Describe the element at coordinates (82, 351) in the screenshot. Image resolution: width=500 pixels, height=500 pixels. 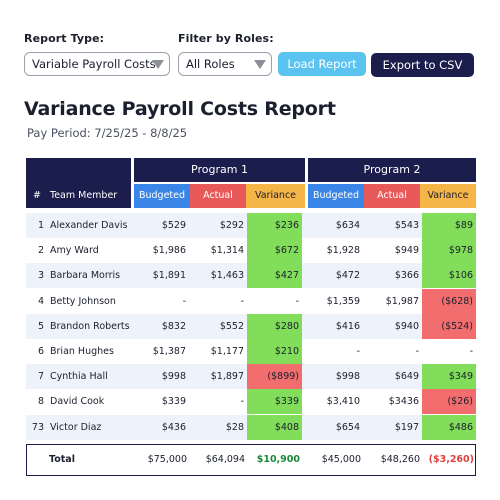
I see `team-member-name: Brian Hughes` at that location.